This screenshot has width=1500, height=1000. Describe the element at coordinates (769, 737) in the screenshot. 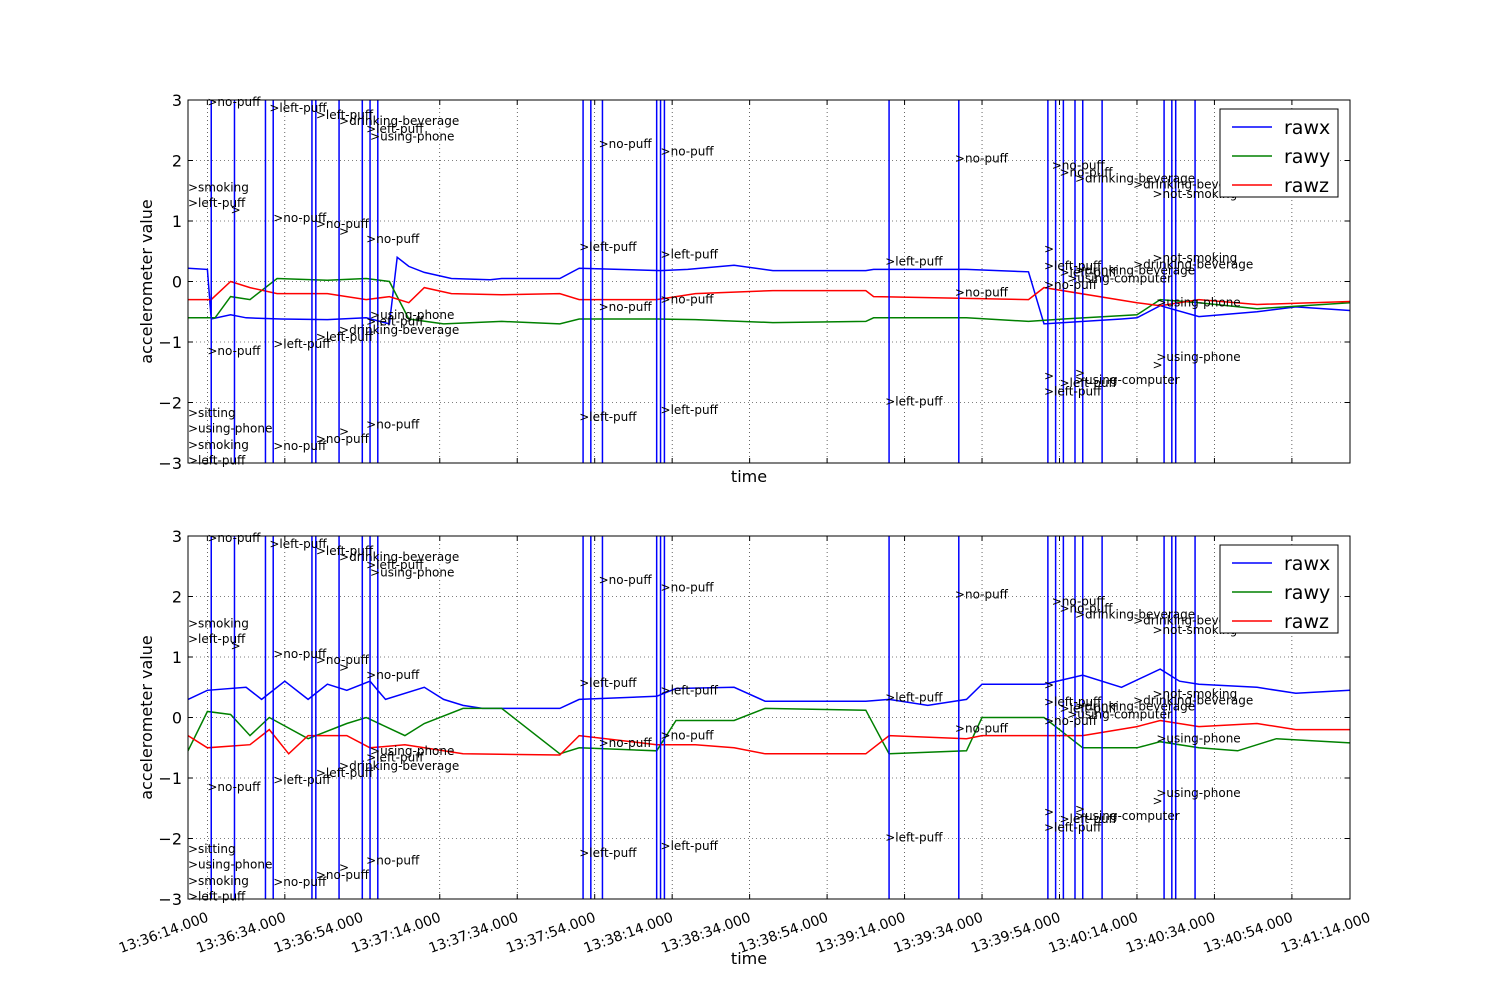

I see `series-line-rawz` at that location.